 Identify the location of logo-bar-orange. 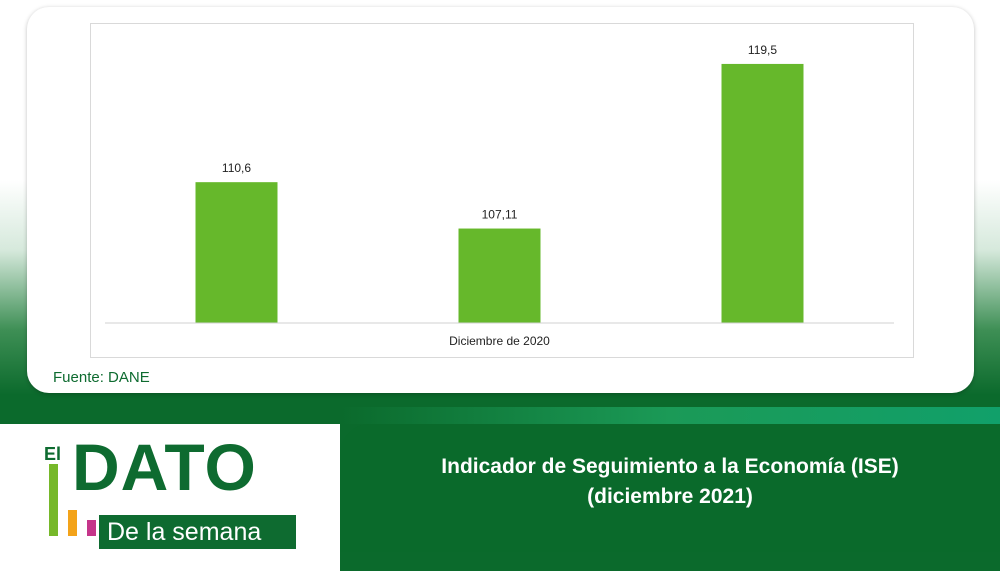
(72, 523).